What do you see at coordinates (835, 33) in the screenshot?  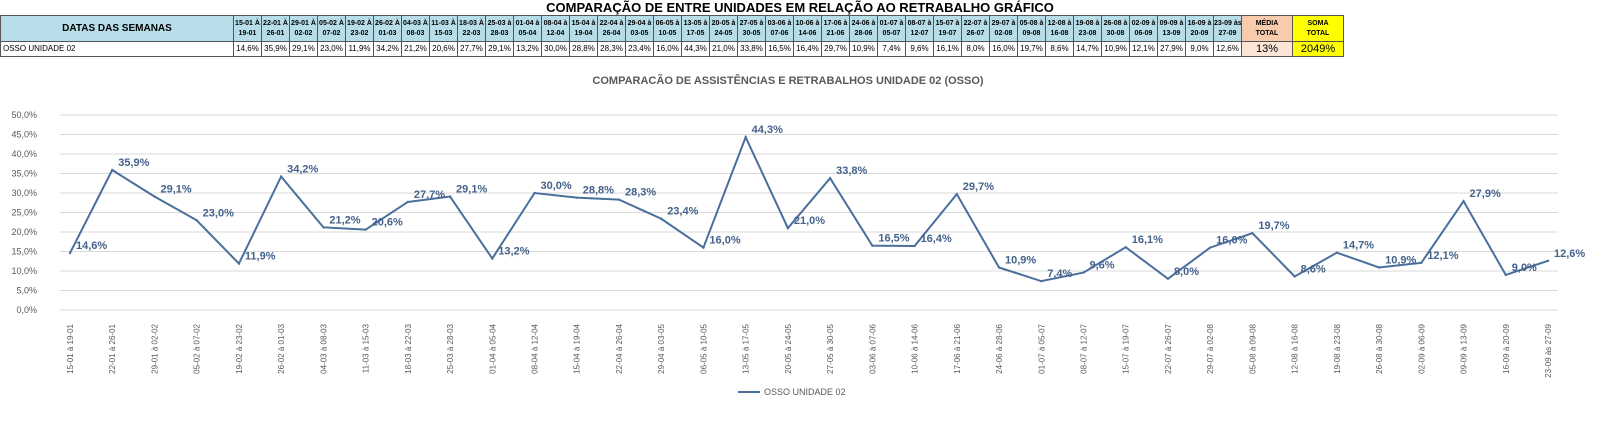 I see `header-line-2: 21-06` at bounding box center [835, 33].